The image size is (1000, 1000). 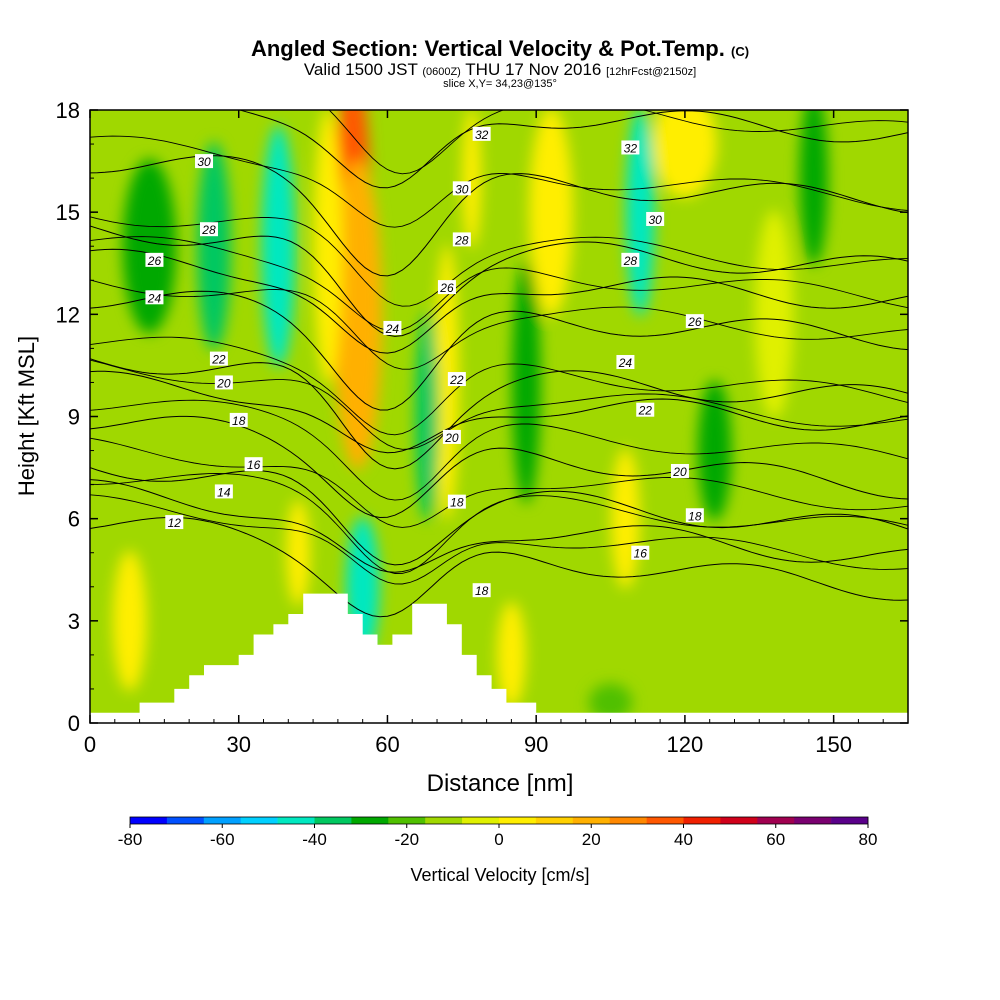 I want to click on subtitle-valid-date: THU 17 Nov 2016, so click(x=533, y=69).